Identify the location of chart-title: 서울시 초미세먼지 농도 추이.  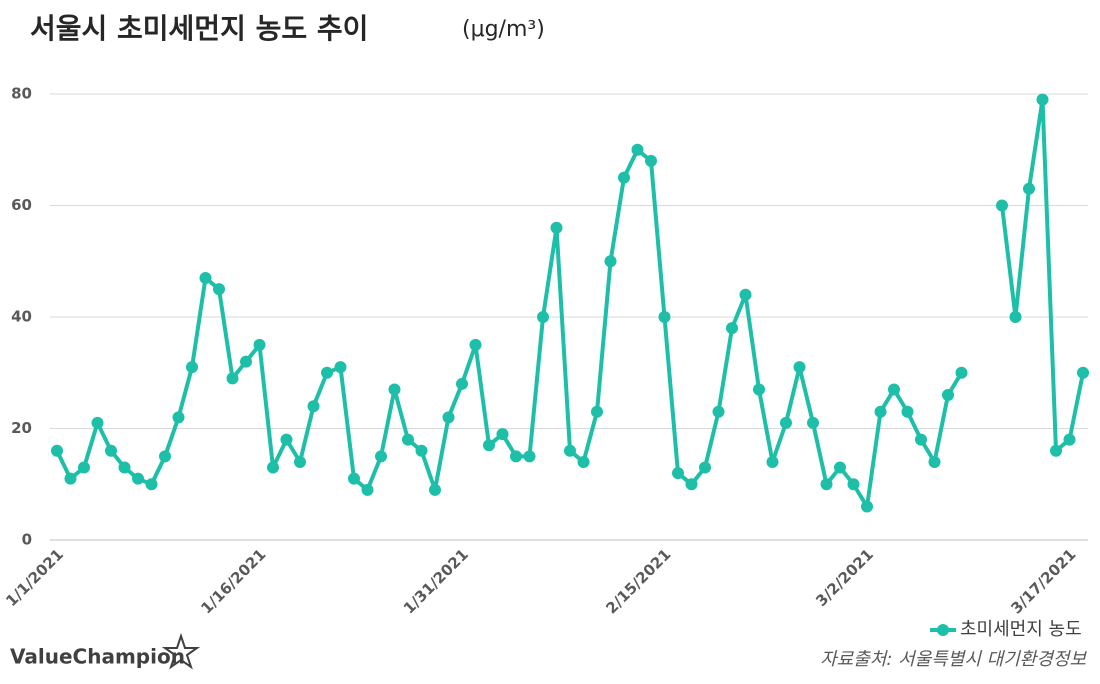
(199, 28).